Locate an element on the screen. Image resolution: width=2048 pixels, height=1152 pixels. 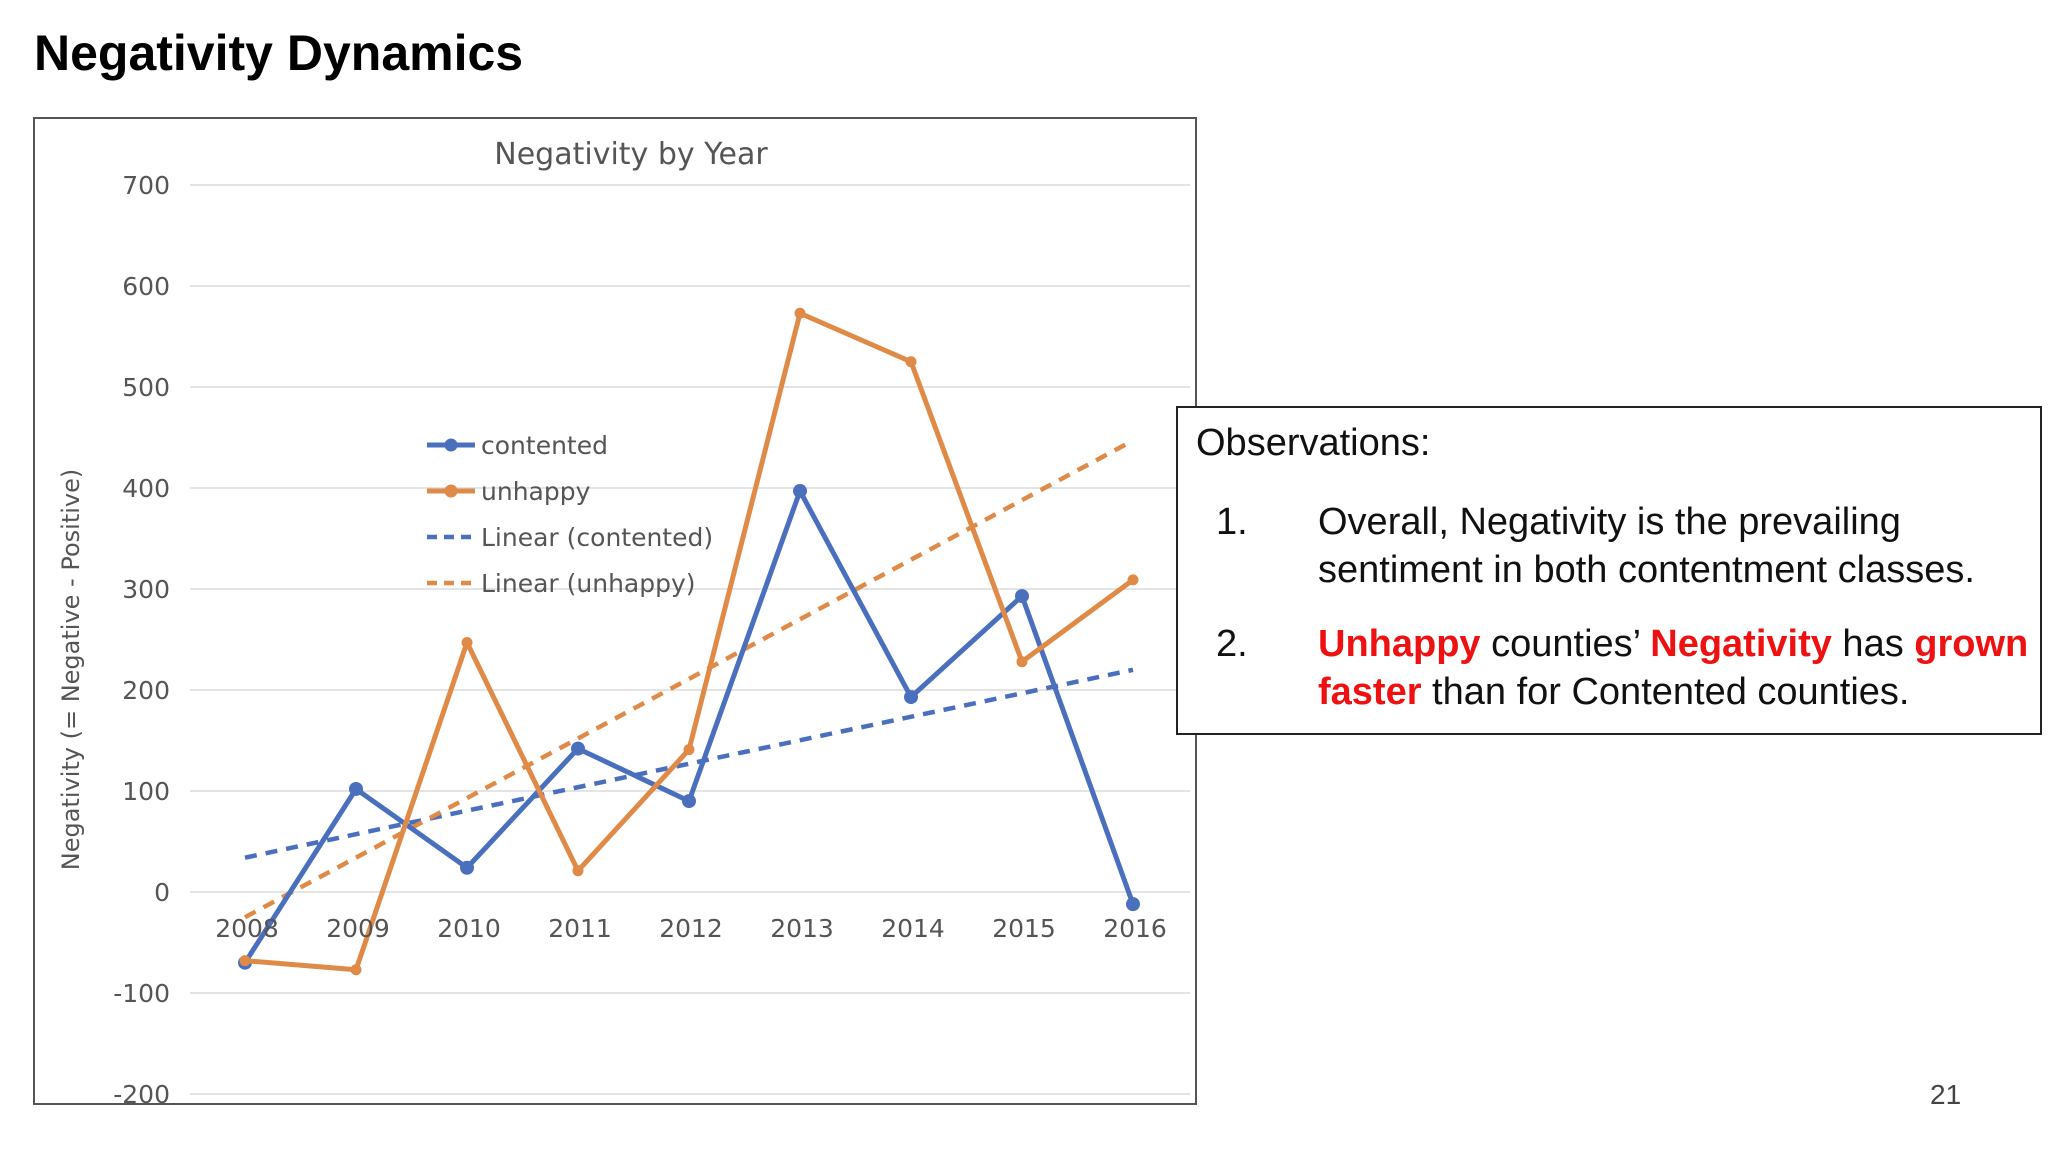
highlight-unhappy: Unhappy is located at coordinates (1399, 644).